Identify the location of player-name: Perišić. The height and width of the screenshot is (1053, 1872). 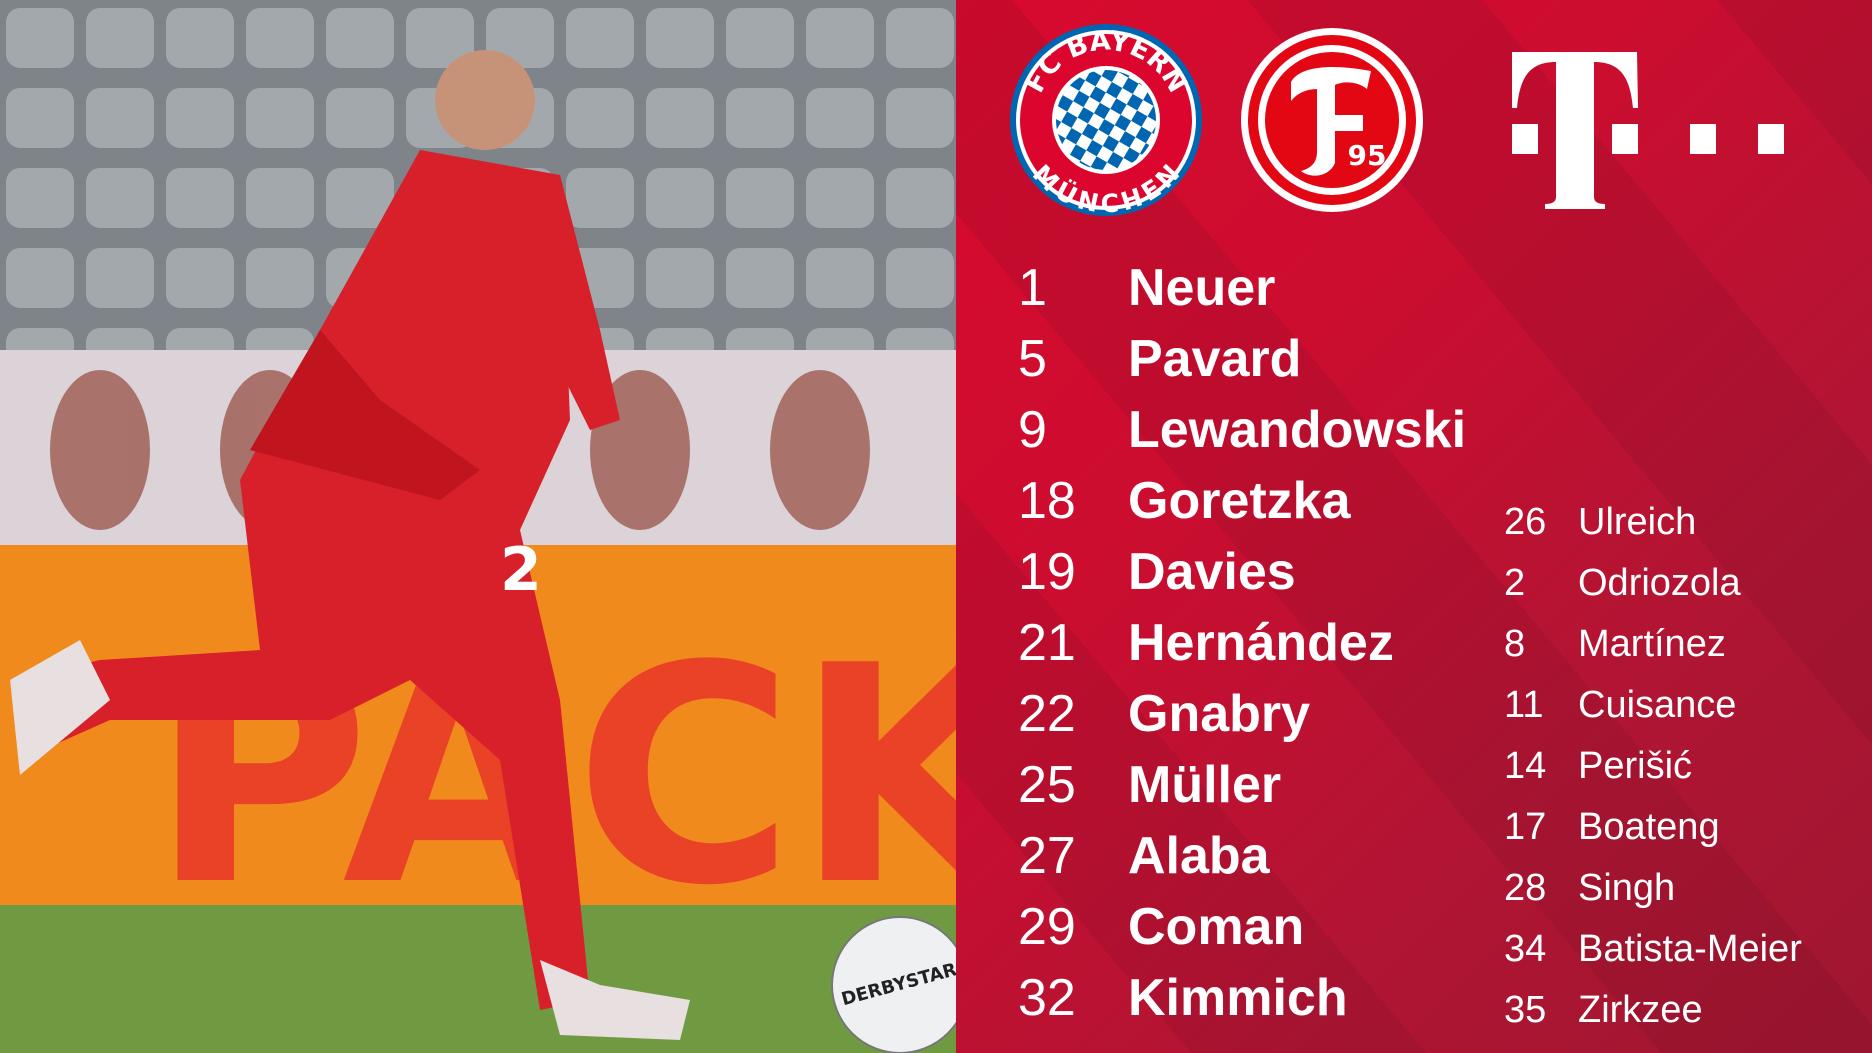
(1635, 766).